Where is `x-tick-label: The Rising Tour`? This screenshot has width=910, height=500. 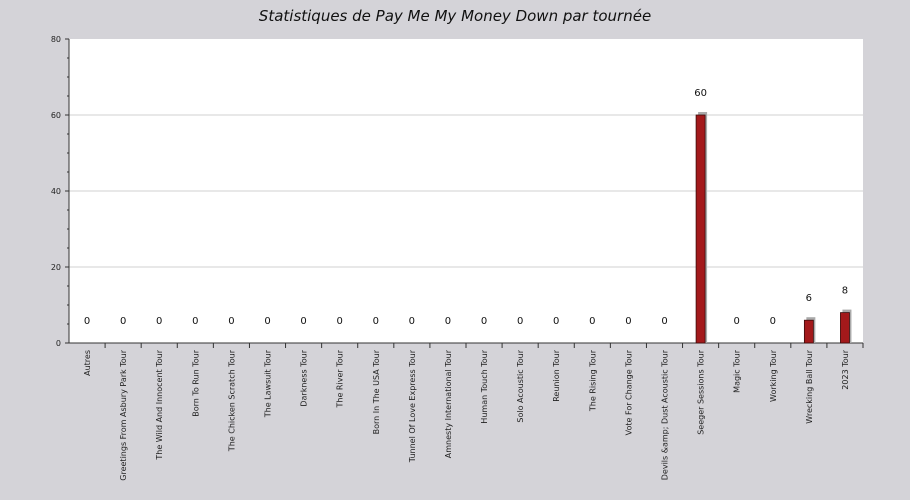
x-tick-label: The Rising Tour is located at coordinates (592, 380).